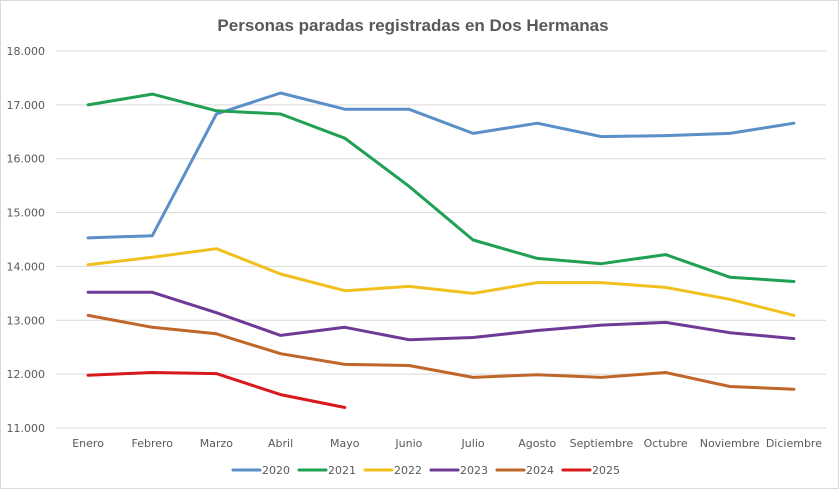  What do you see at coordinates (540, 470) in the screenshot?
I see `legend-label: 2024` at bounding box center [540, 470].